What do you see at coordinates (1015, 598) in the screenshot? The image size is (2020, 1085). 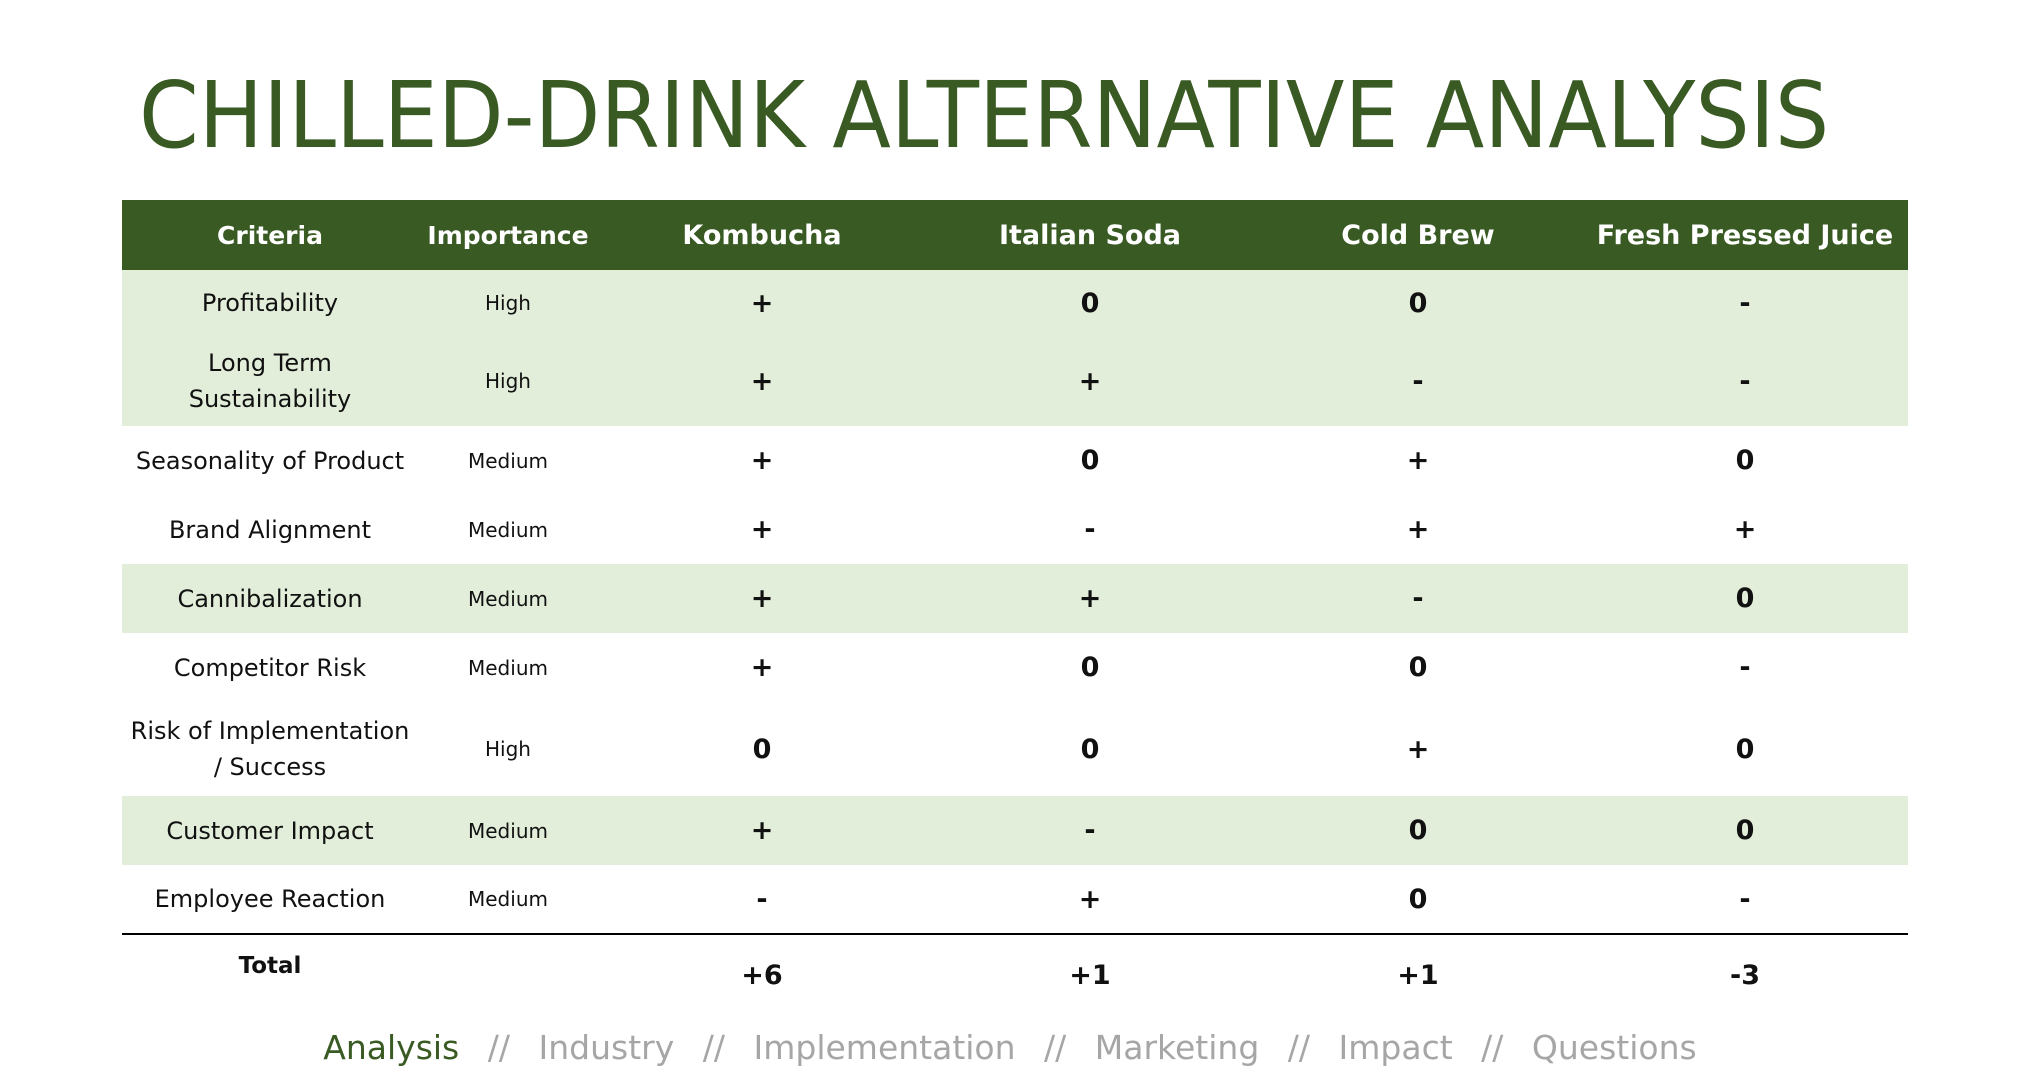 I see `table-row: Cannibalization Medium + + - 0` at bounding box center [1015, 598].